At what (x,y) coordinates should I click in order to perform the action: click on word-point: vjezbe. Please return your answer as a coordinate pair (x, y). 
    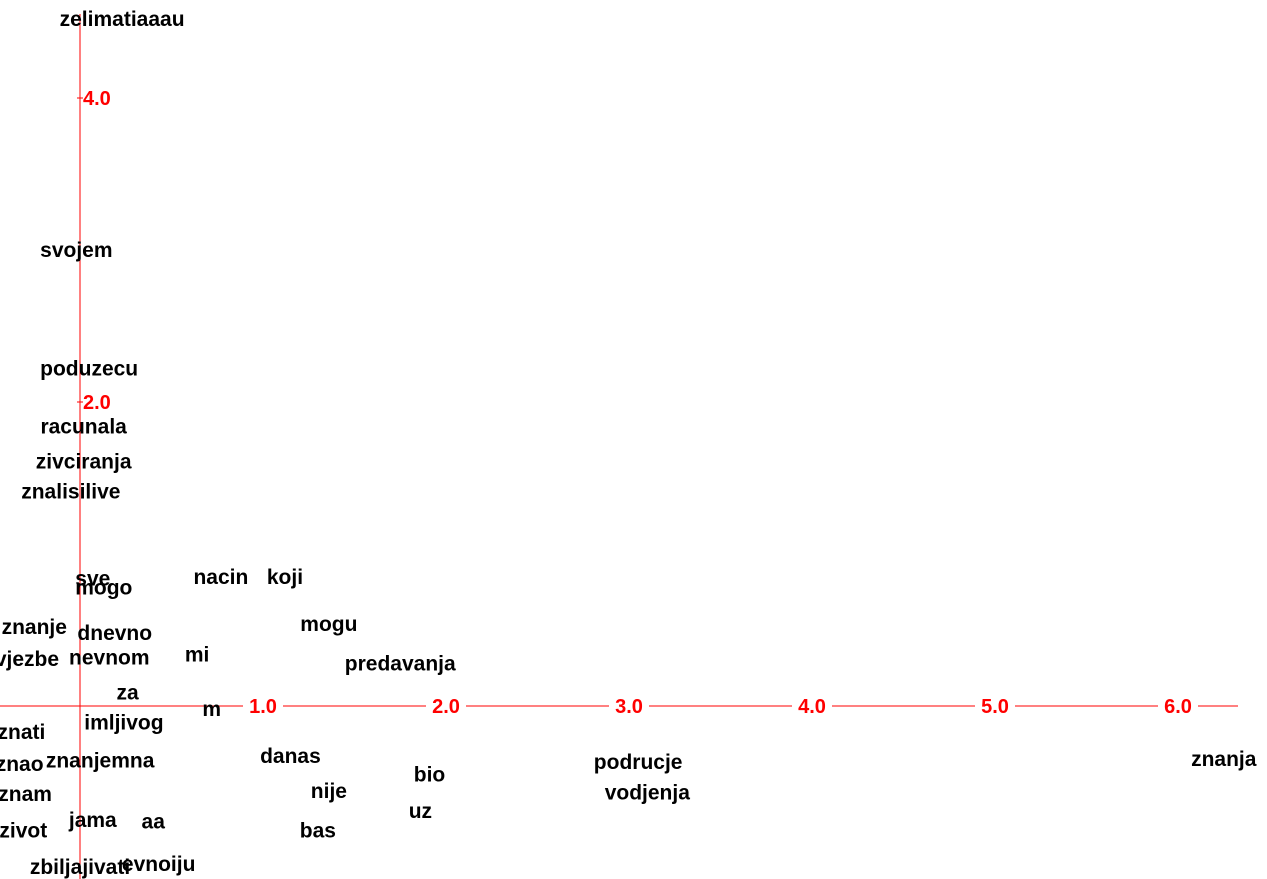
    Looking at the image, I should click on (29, 659).